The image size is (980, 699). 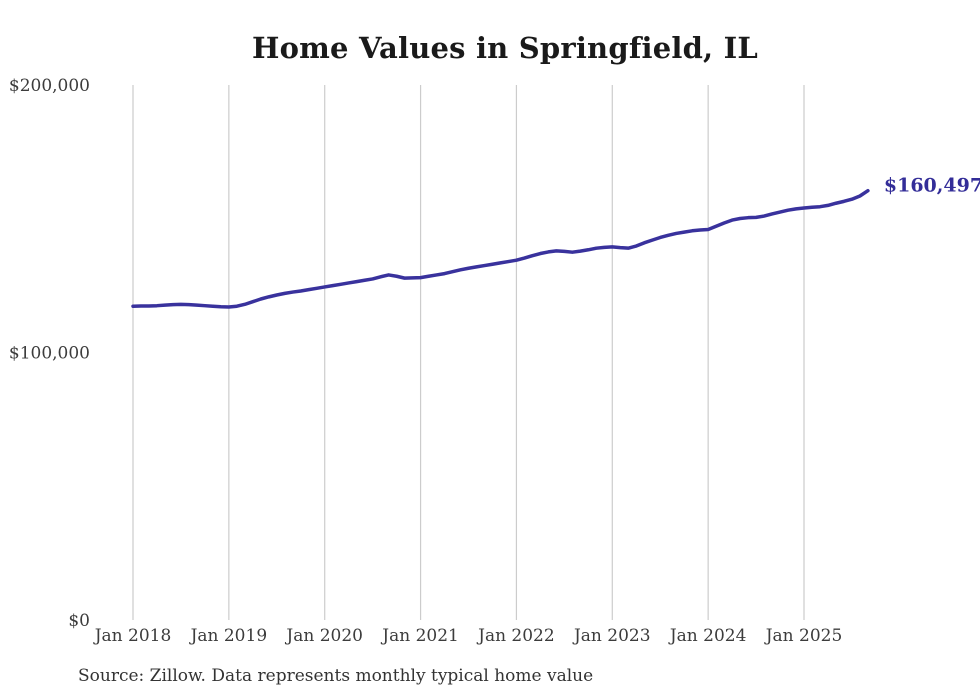 What do you see at coordinates (419, 636) in the screenshot?
I see `x-tick-label: Jan 2021` at bounding box center [419, 636].